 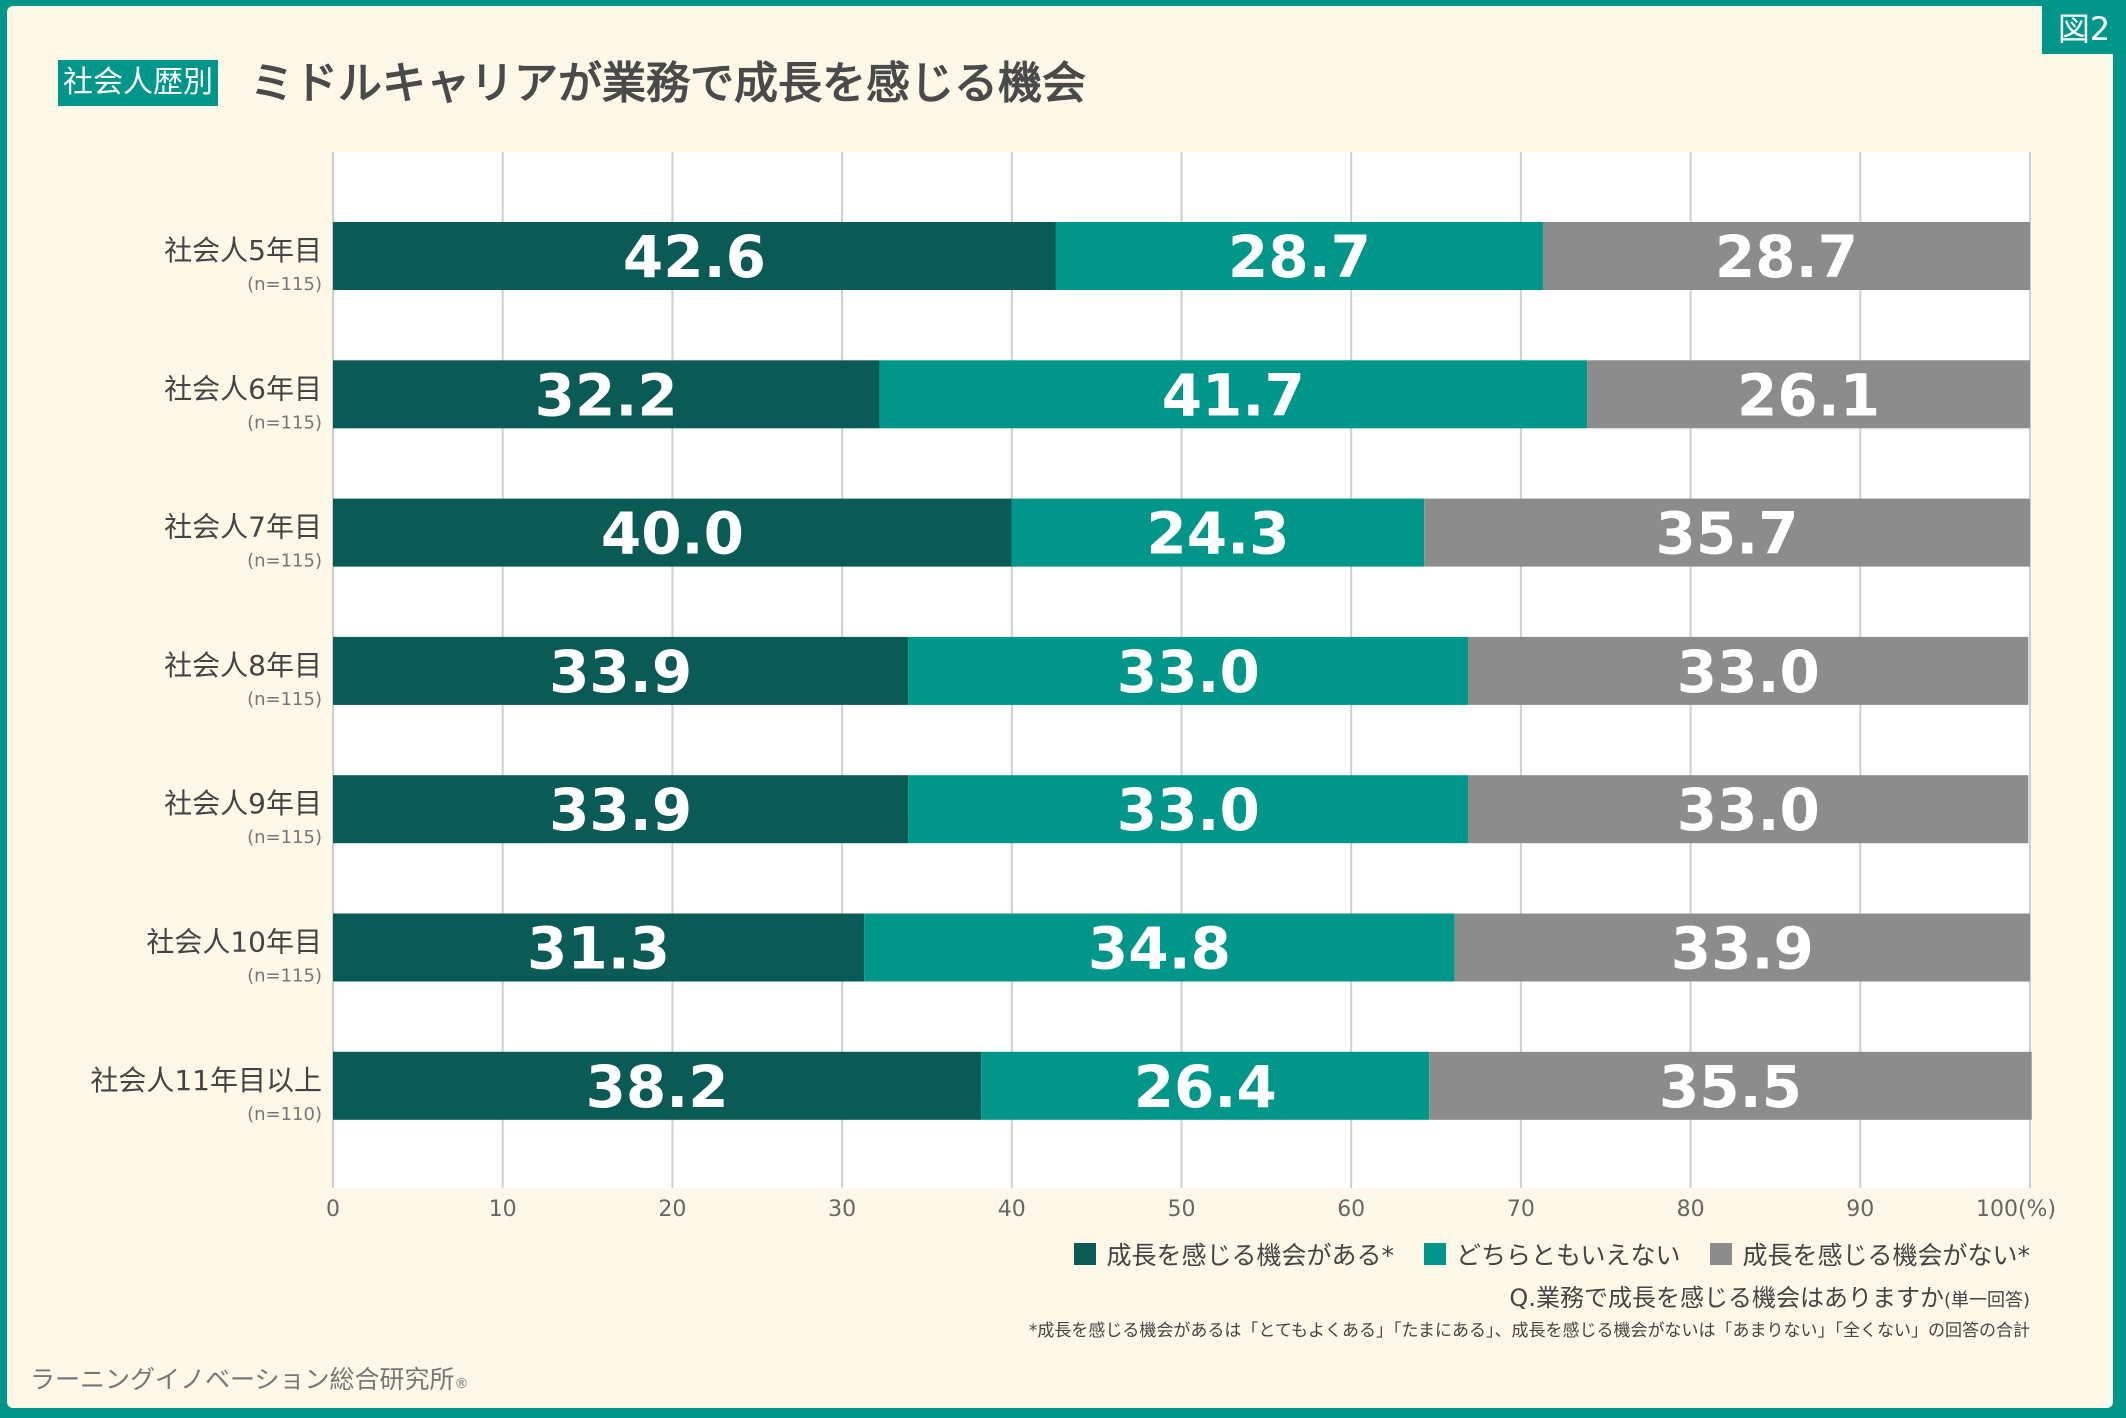 I want to click on figure-label: 図2, so click(x=2084, y=27).